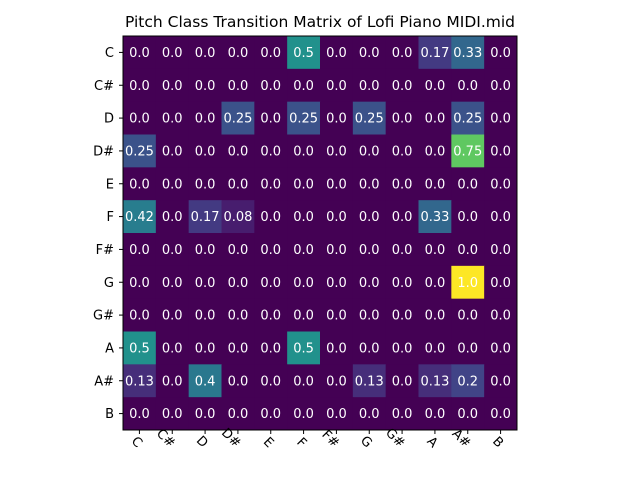 The height and width of the screenshot is (480, 640). I want to click on cell-value-label: 0.17, so click(434, 53).